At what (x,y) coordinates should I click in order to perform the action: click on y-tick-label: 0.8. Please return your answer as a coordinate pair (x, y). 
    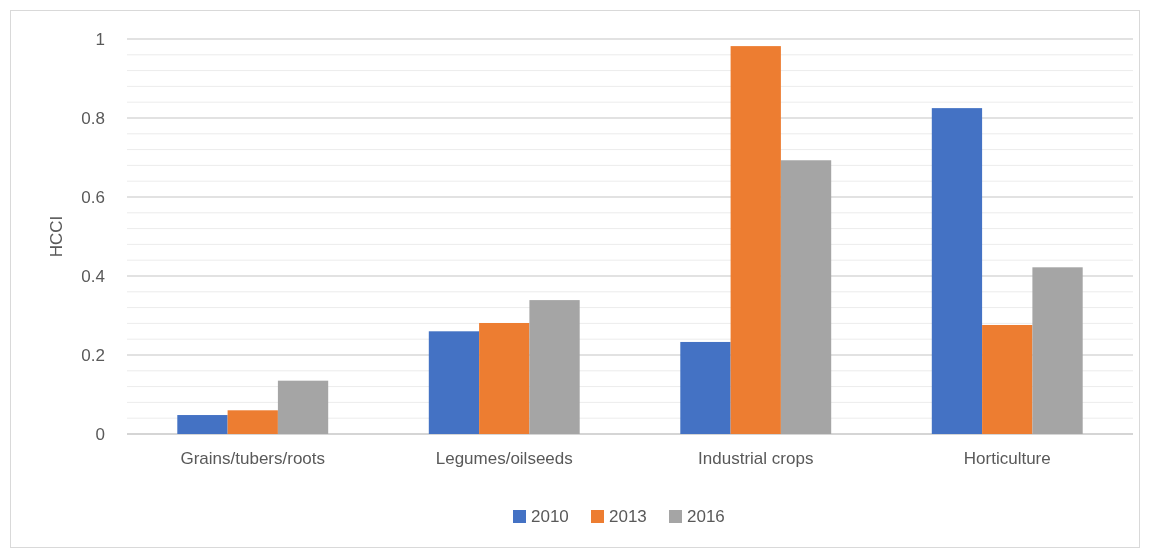
    Looking at the image, I should click on (93, 118).